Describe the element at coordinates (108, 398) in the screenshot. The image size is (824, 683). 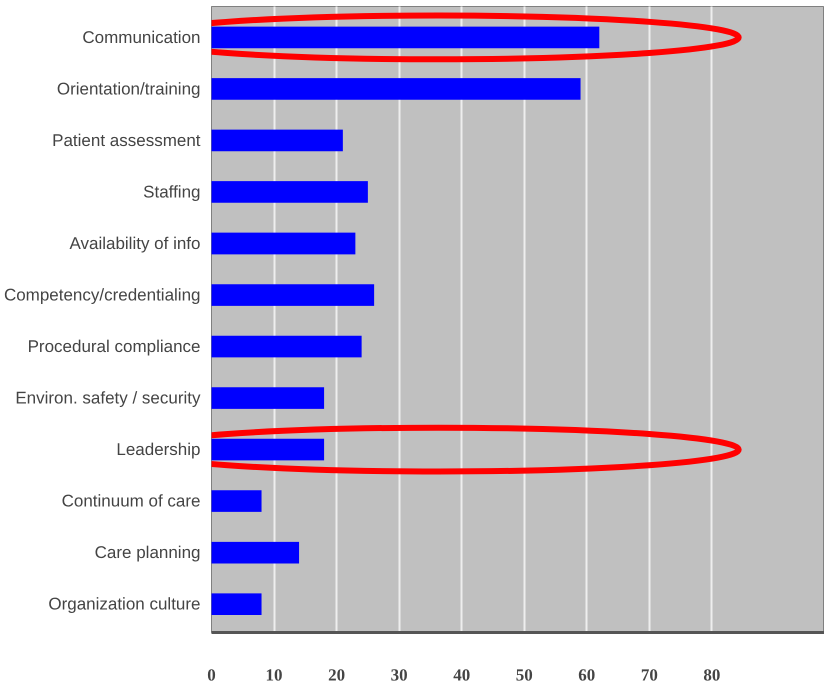
I see `y-tick-label: Environ. safety / security` at that location.